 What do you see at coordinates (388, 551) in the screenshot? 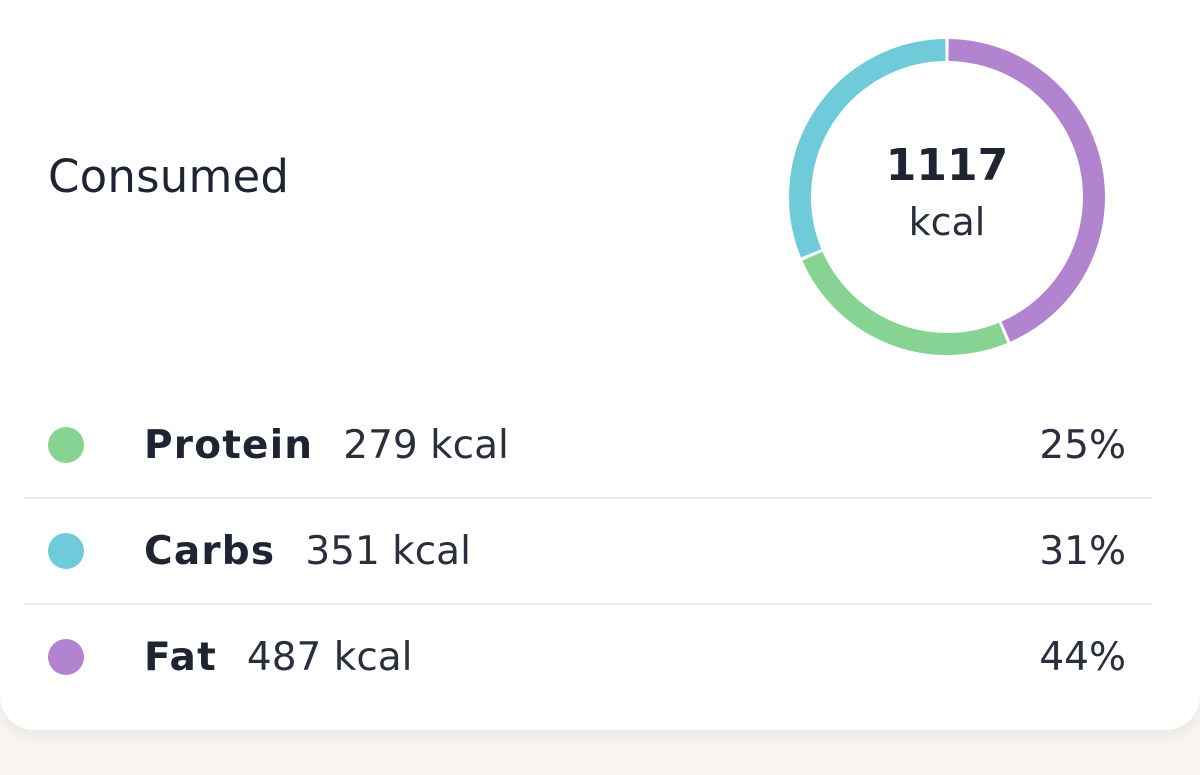
I see `macro-kcal: 351 kcal` at bounding box center [388, 551].